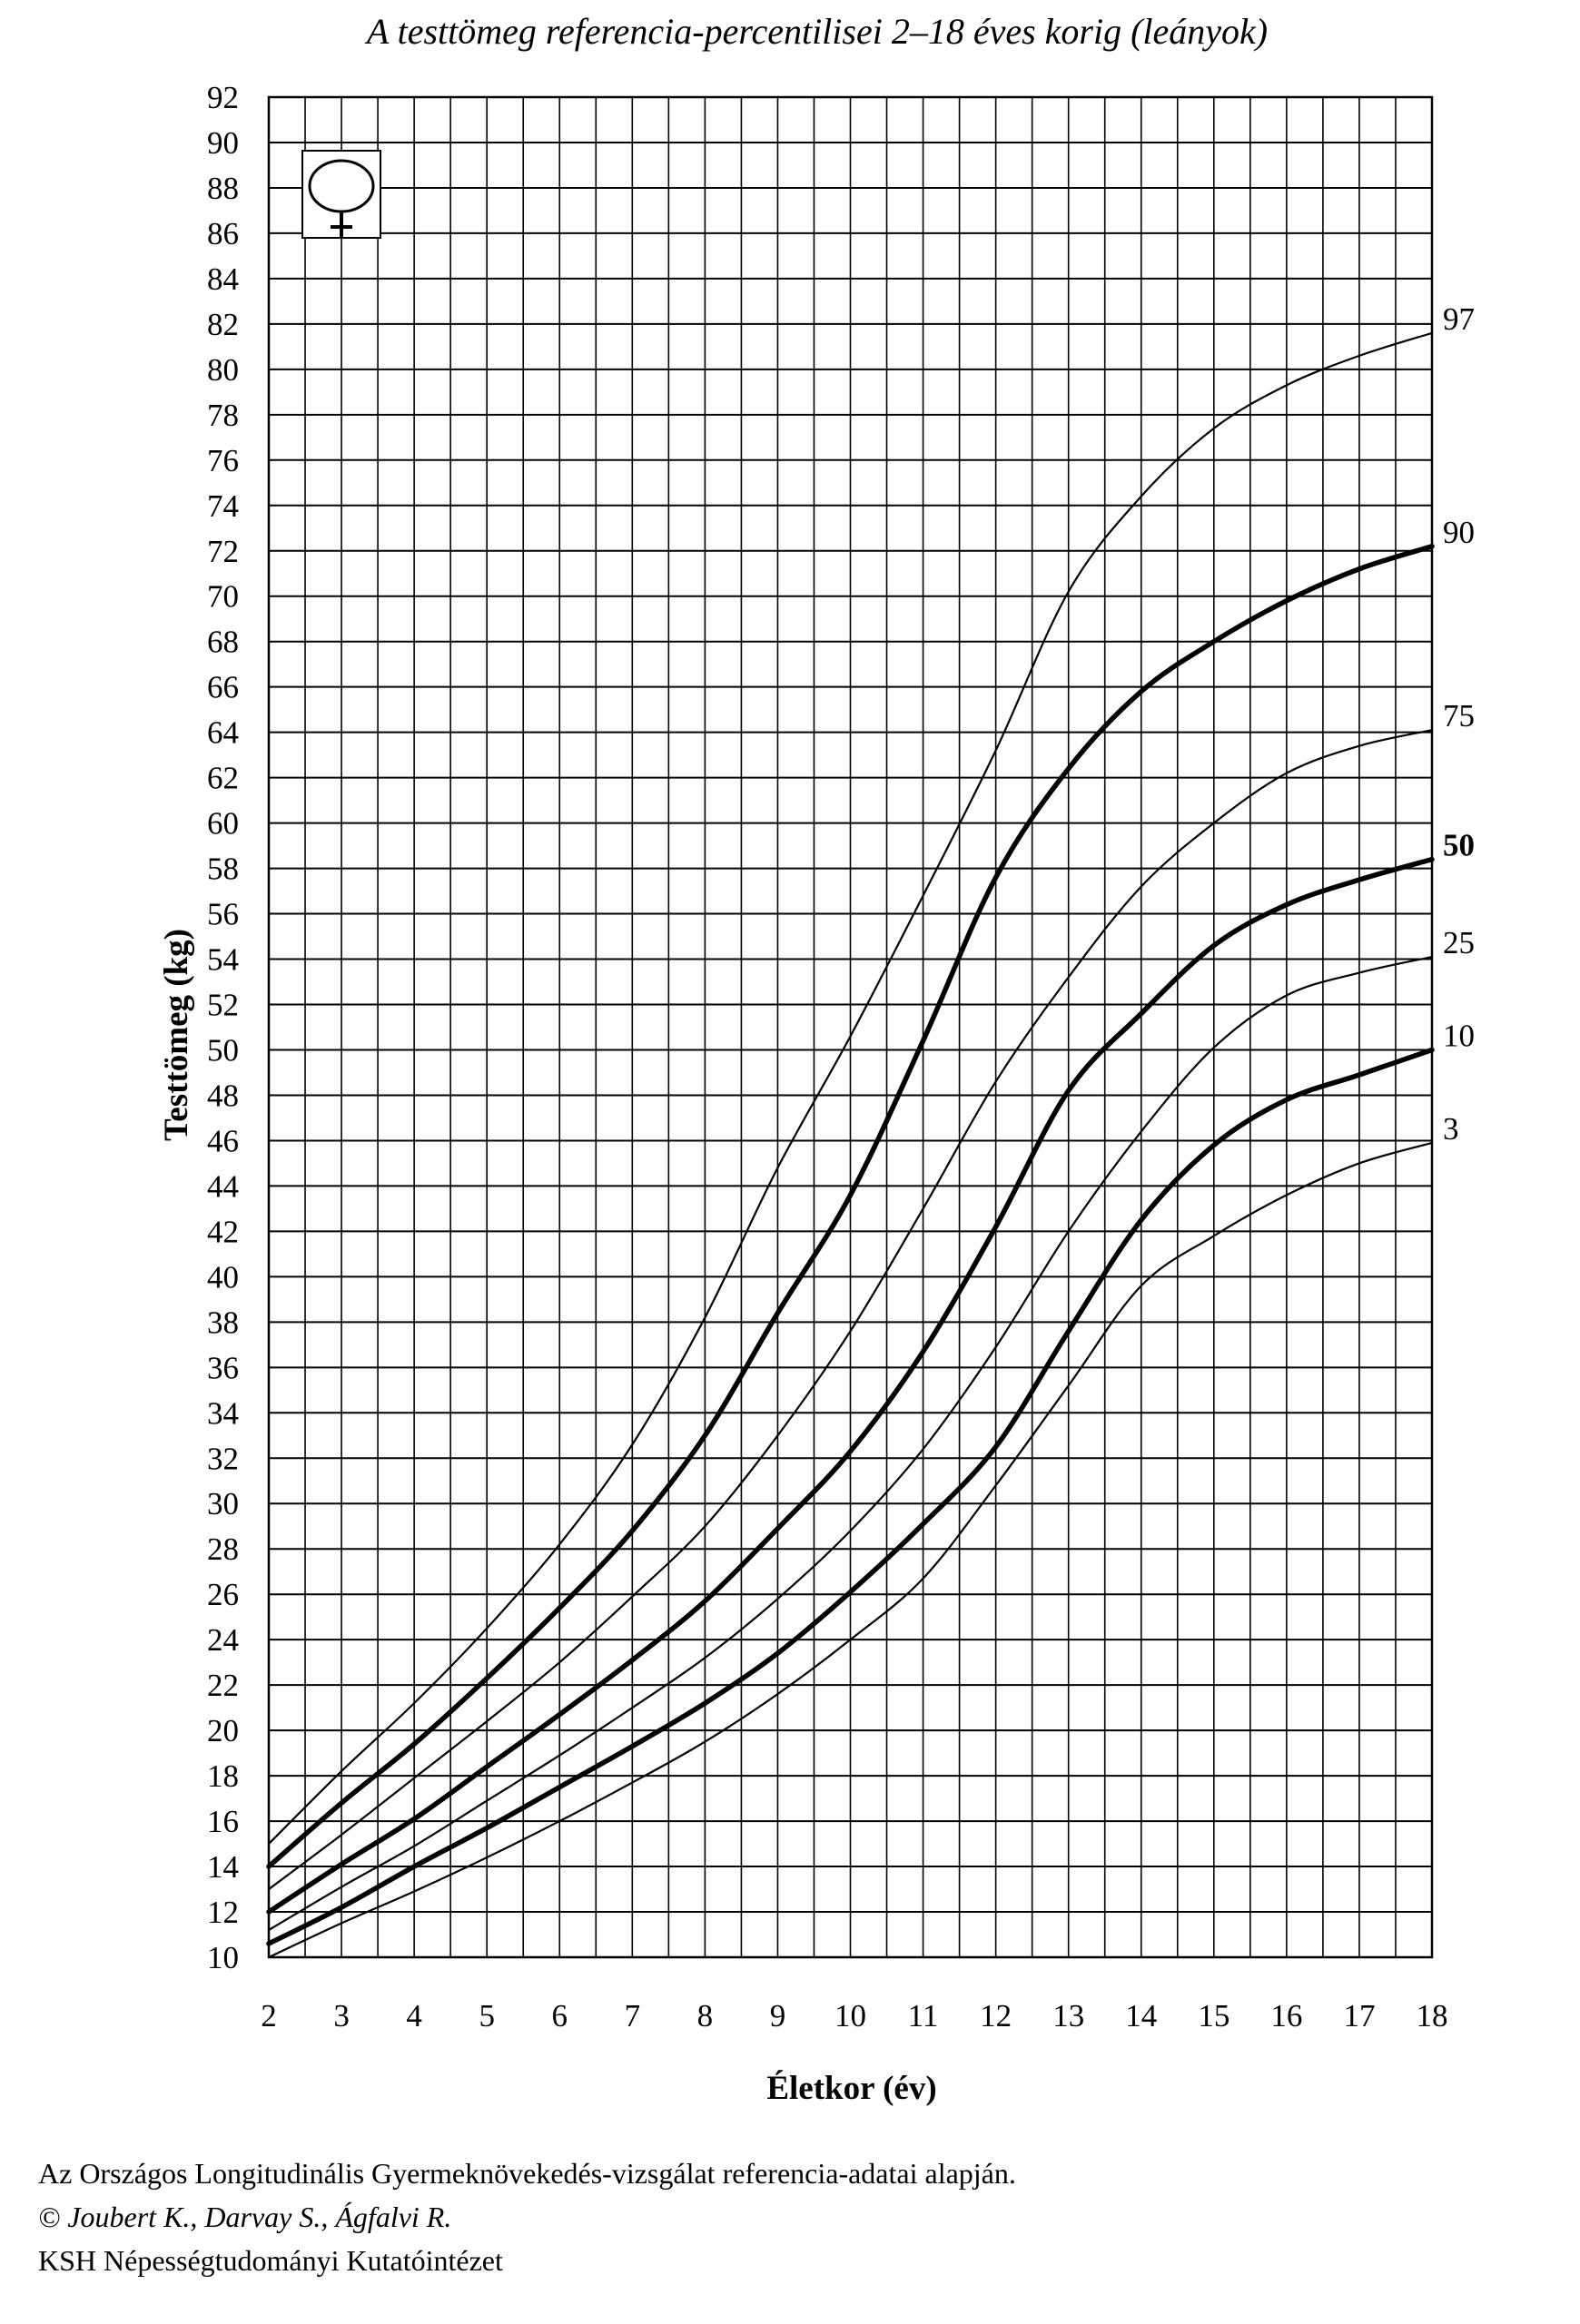 This screenshot has width=1580, height=2324. I want to click on y-tick-label: 86, so click(223, 233).